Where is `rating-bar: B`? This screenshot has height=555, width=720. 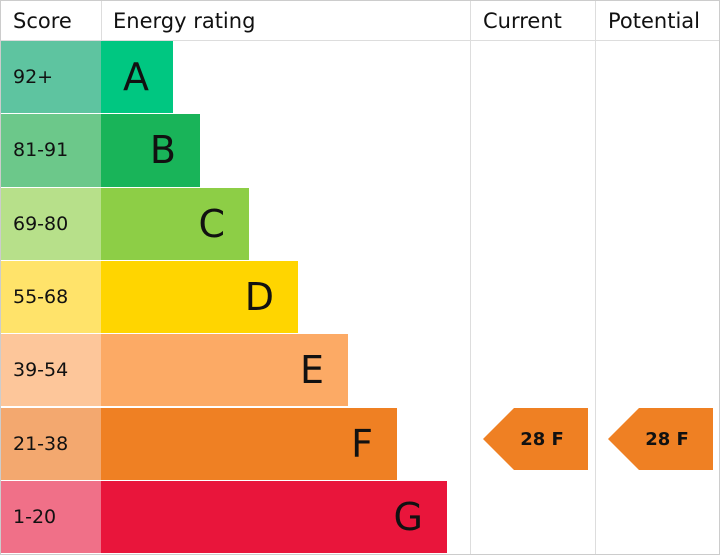 rating-bar: B is located at coordinates (150, 150).